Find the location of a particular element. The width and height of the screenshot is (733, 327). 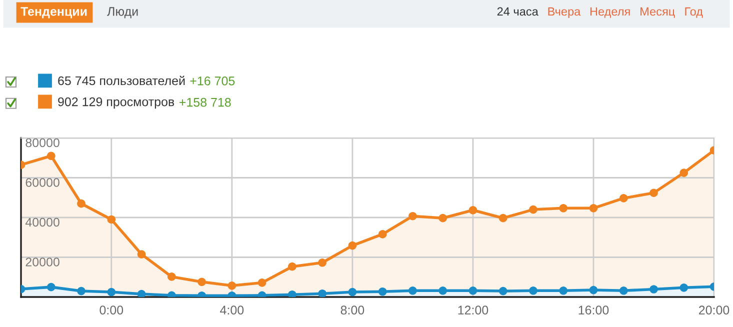

x-tick-label: 4:00 is located at coordinates (232, 310).